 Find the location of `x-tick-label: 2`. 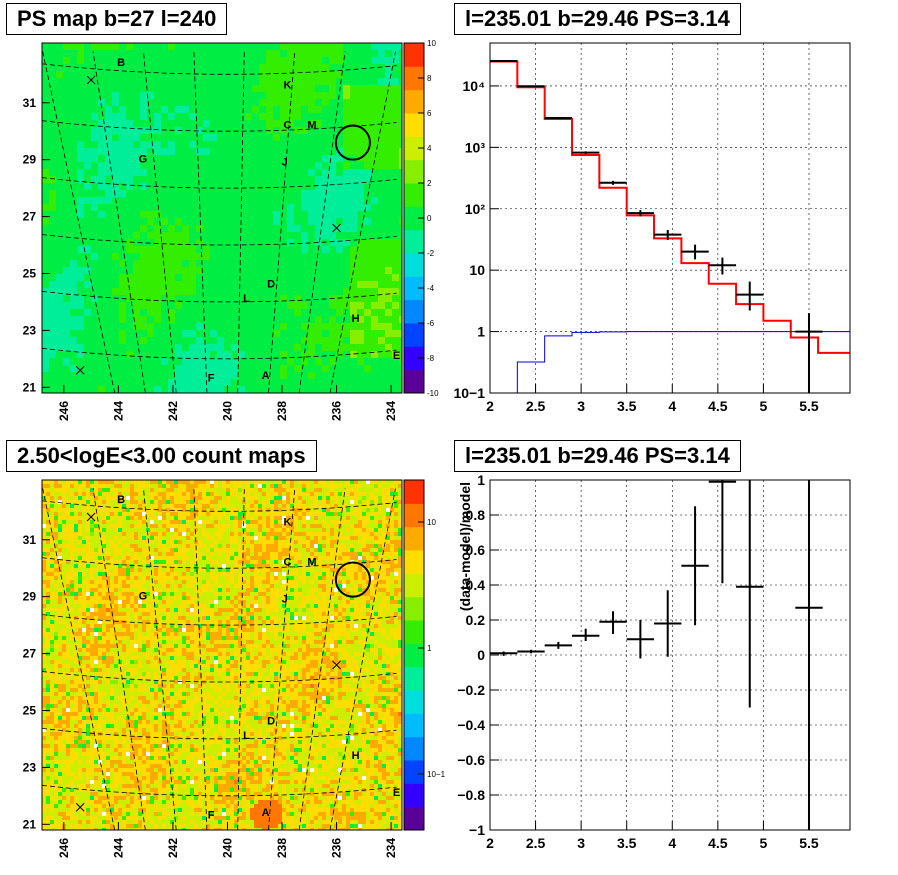

x-tick-label: 2 is located at coordinates (490, 843).